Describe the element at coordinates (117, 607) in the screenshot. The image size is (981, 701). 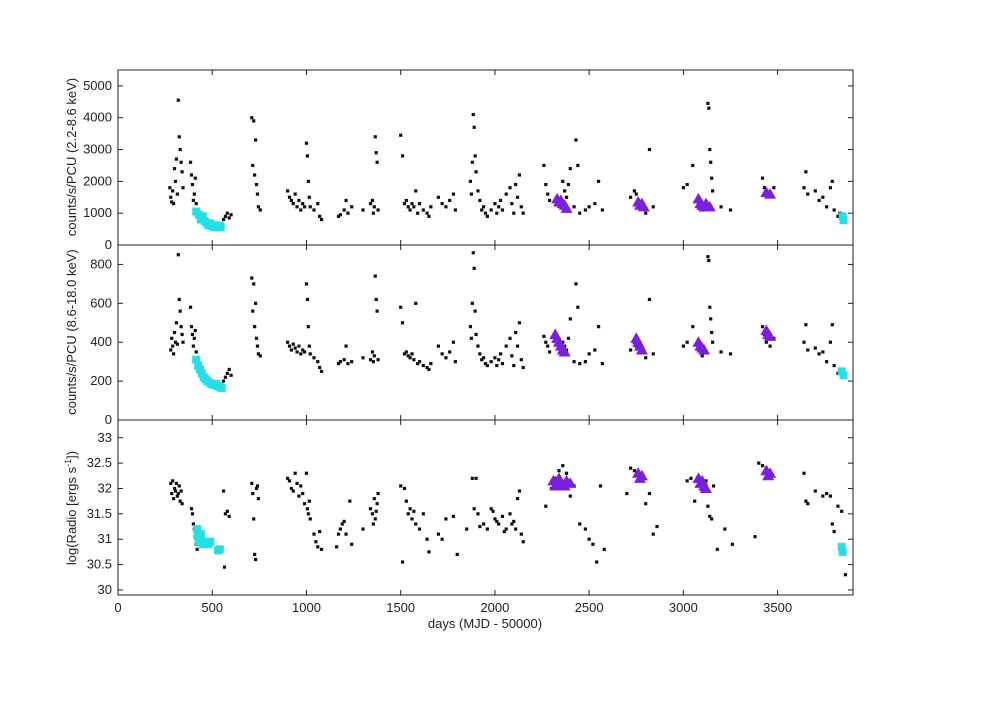
I see `x-tick-label: 0` at that location.